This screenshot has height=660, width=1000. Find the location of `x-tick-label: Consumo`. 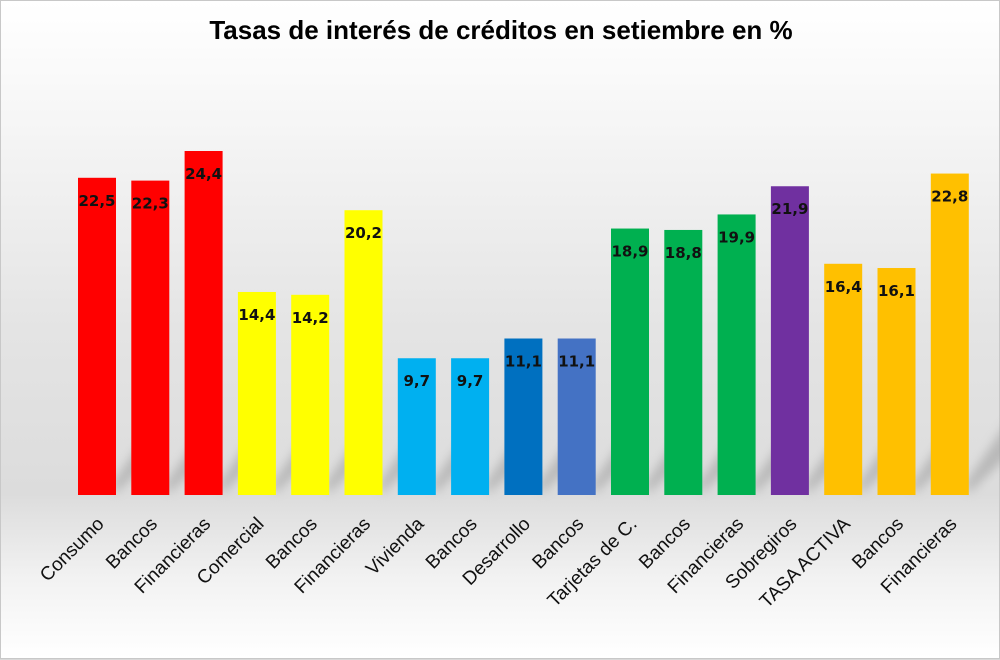

x-tick-label: Consumo is located at coordinates (72, 550).